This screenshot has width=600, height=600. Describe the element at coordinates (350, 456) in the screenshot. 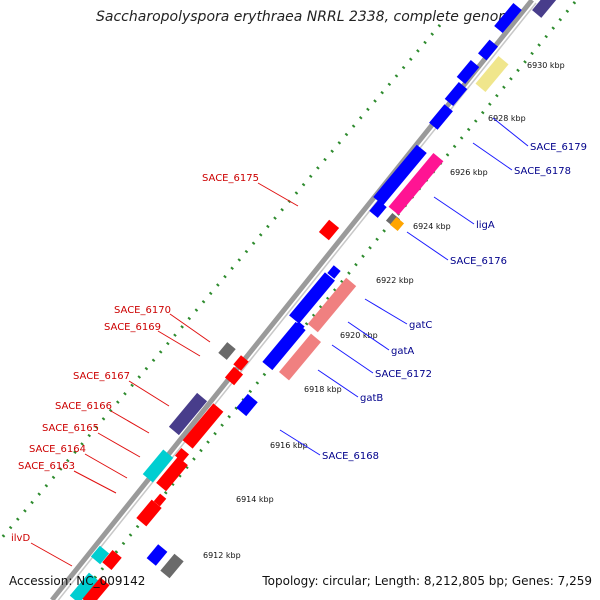

I see `gene-label-sace-6168: SACE_6168` at that location.